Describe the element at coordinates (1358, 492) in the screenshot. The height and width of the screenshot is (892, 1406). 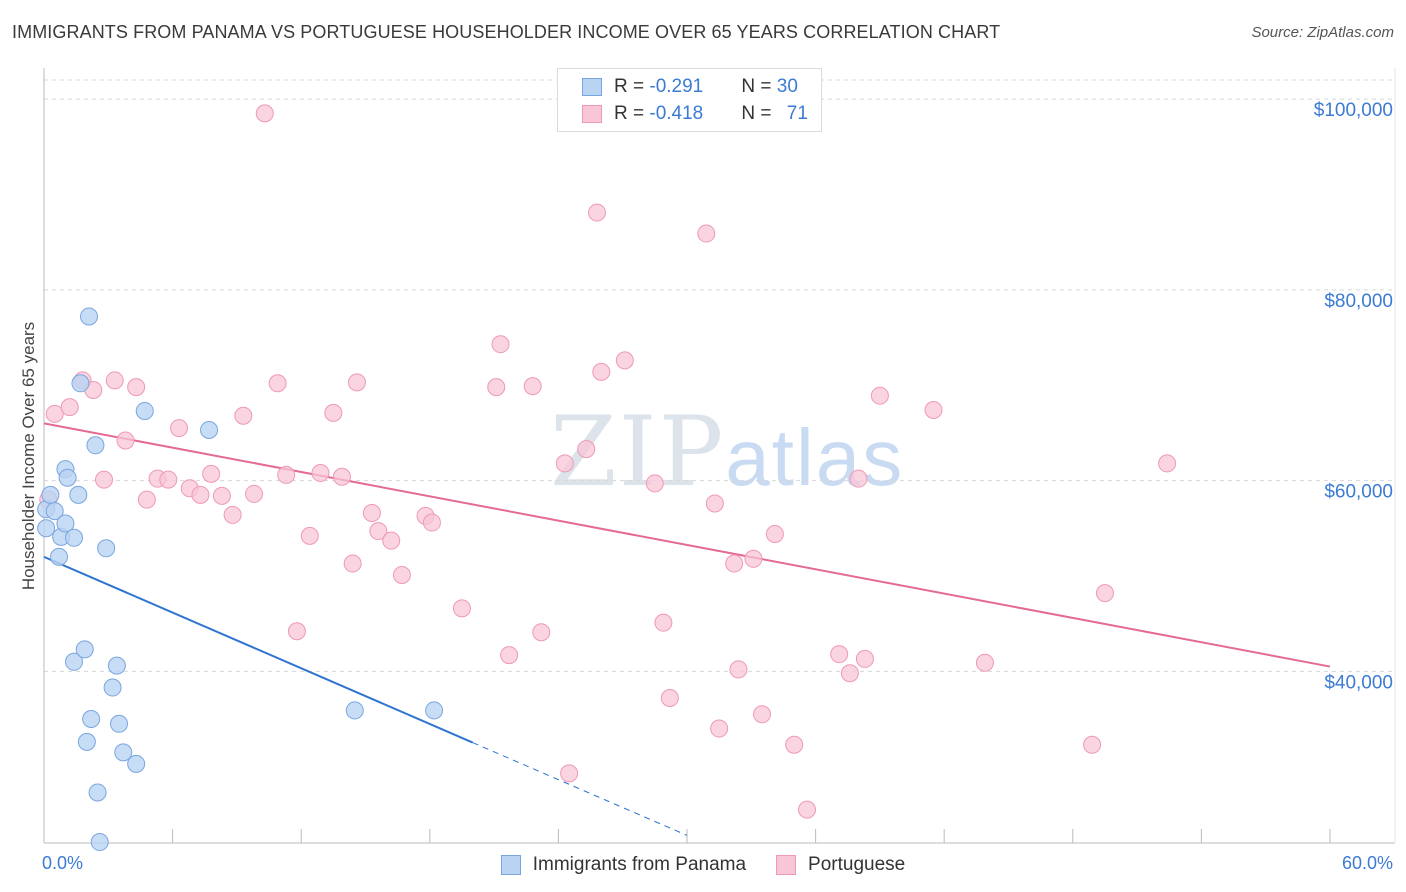
I see `y-tick-label: $60,000` at that location.